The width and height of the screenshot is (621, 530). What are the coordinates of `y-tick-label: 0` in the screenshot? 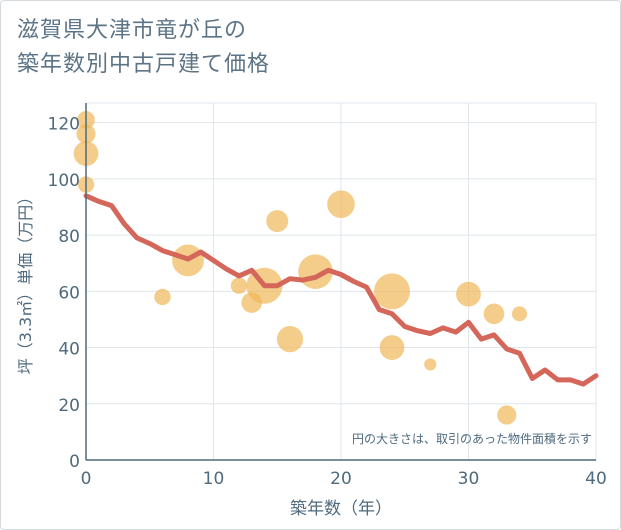 It's located at (74, 462).